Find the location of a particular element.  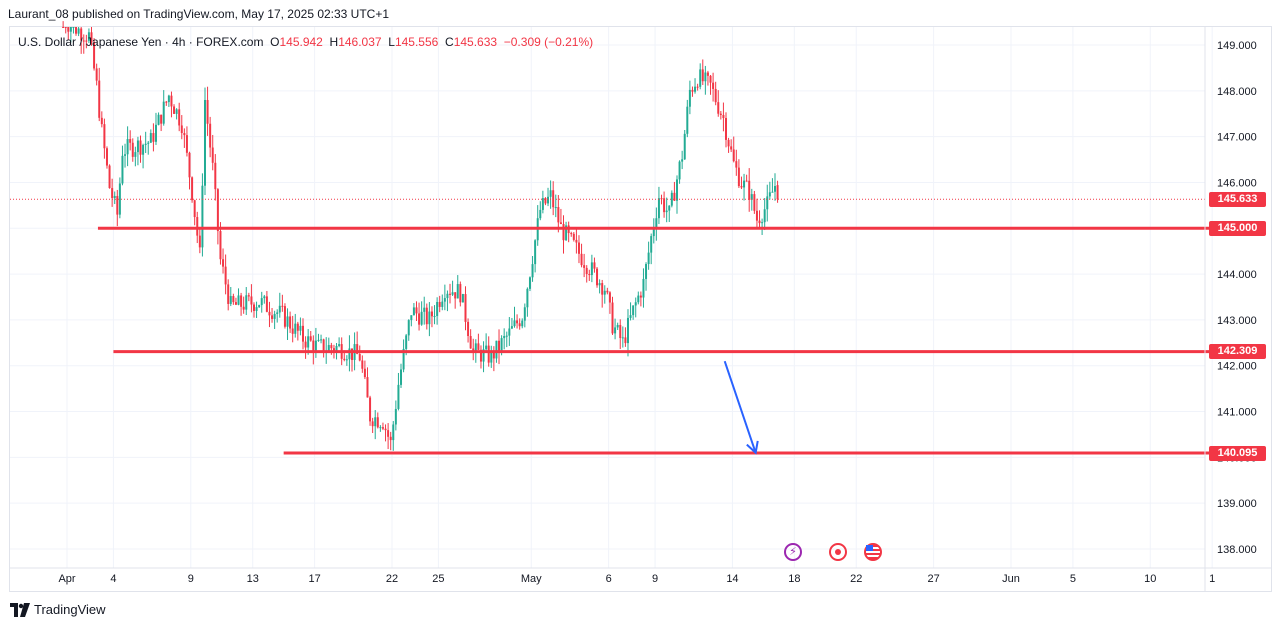

high-label: H is located at coordinates (334, 42).